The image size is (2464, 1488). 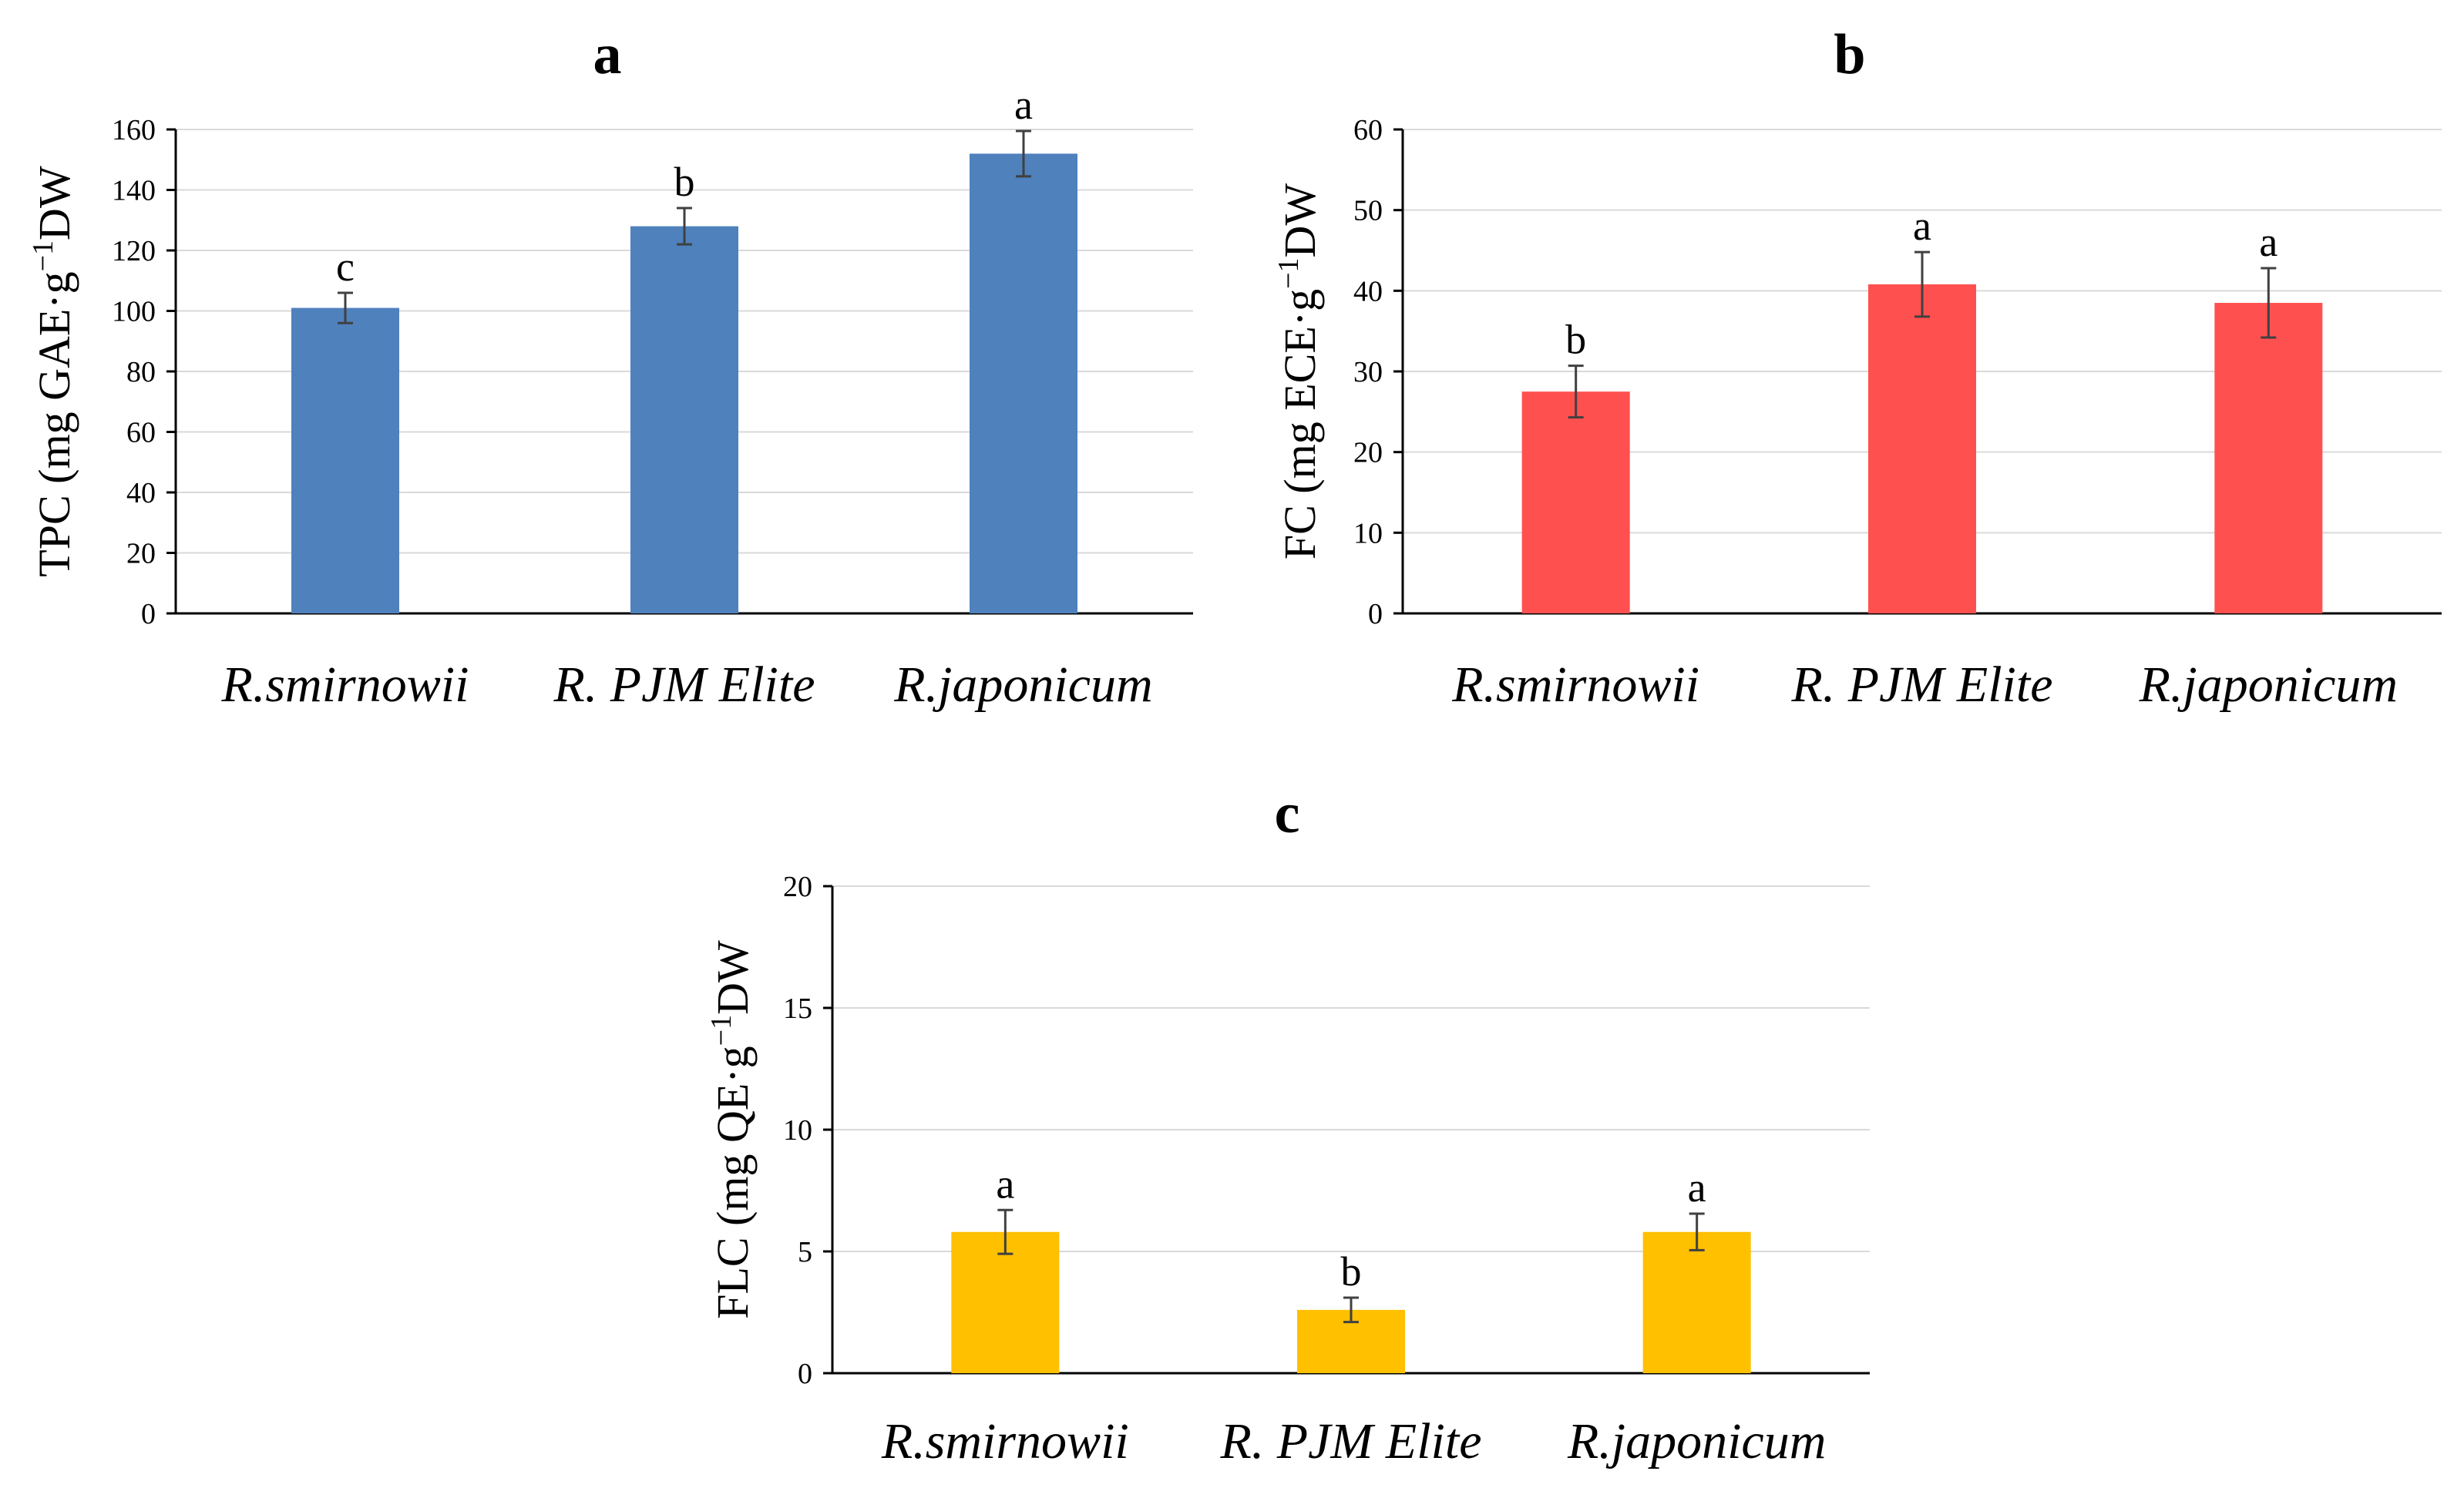 What do you see at coordinates (805, 1252) in the screenshot?
I see `y-tick-label: 5` at bounding box center [805, 1252].